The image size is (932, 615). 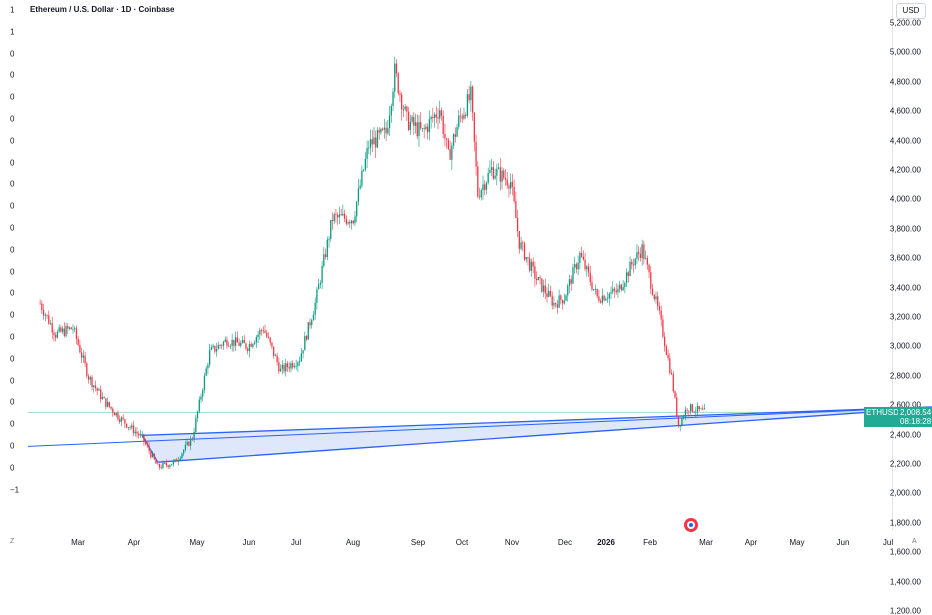 What do you see at coordinates (78, 542) in the screenshot?
I see `time-axis-label: Mar` at bounding box center [78, 542].